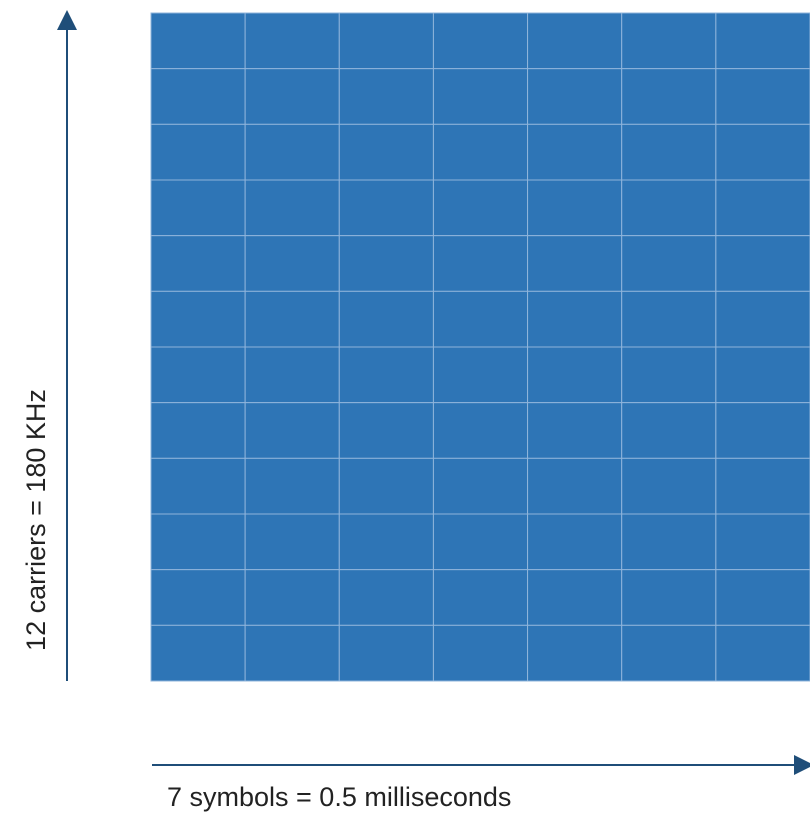 The width and height of the screenshot is (810, 814). I want to click on frequency-axis-label: 12 carriers = 180 KHz, so click(36, 520).